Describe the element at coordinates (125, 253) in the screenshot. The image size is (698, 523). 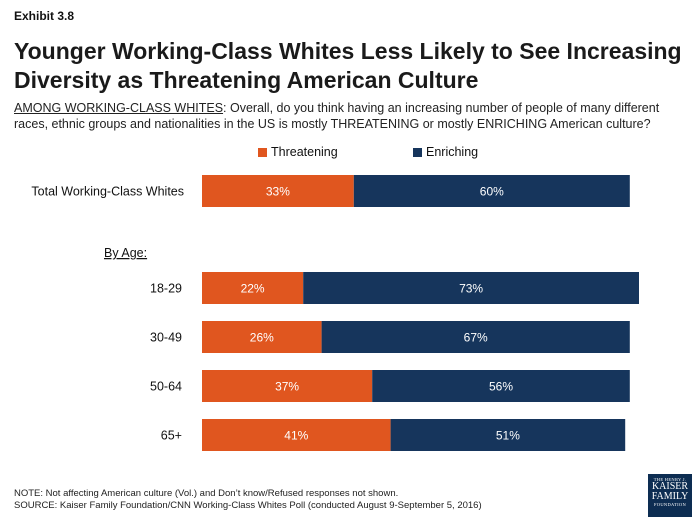
I see `group-label-by-age: By Age:` at that location.